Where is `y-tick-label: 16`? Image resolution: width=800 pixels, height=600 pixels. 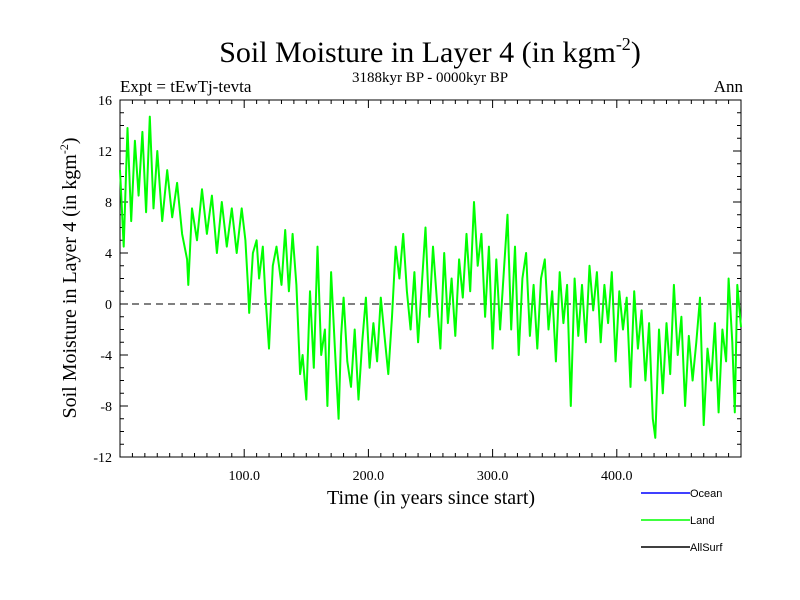 y-tick-label: 16 is located at coordinates (105, 101).